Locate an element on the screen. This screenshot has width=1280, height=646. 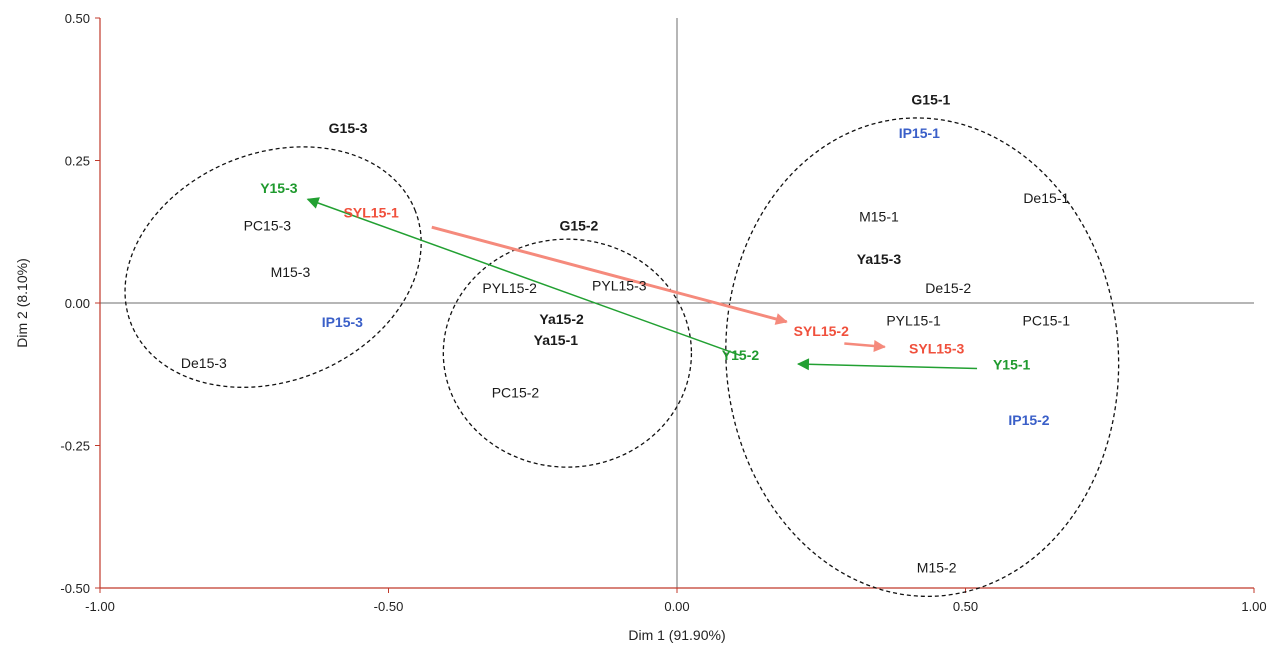
point-label-ip15-2: IP15-2 is located at coordinates (1028, 420).